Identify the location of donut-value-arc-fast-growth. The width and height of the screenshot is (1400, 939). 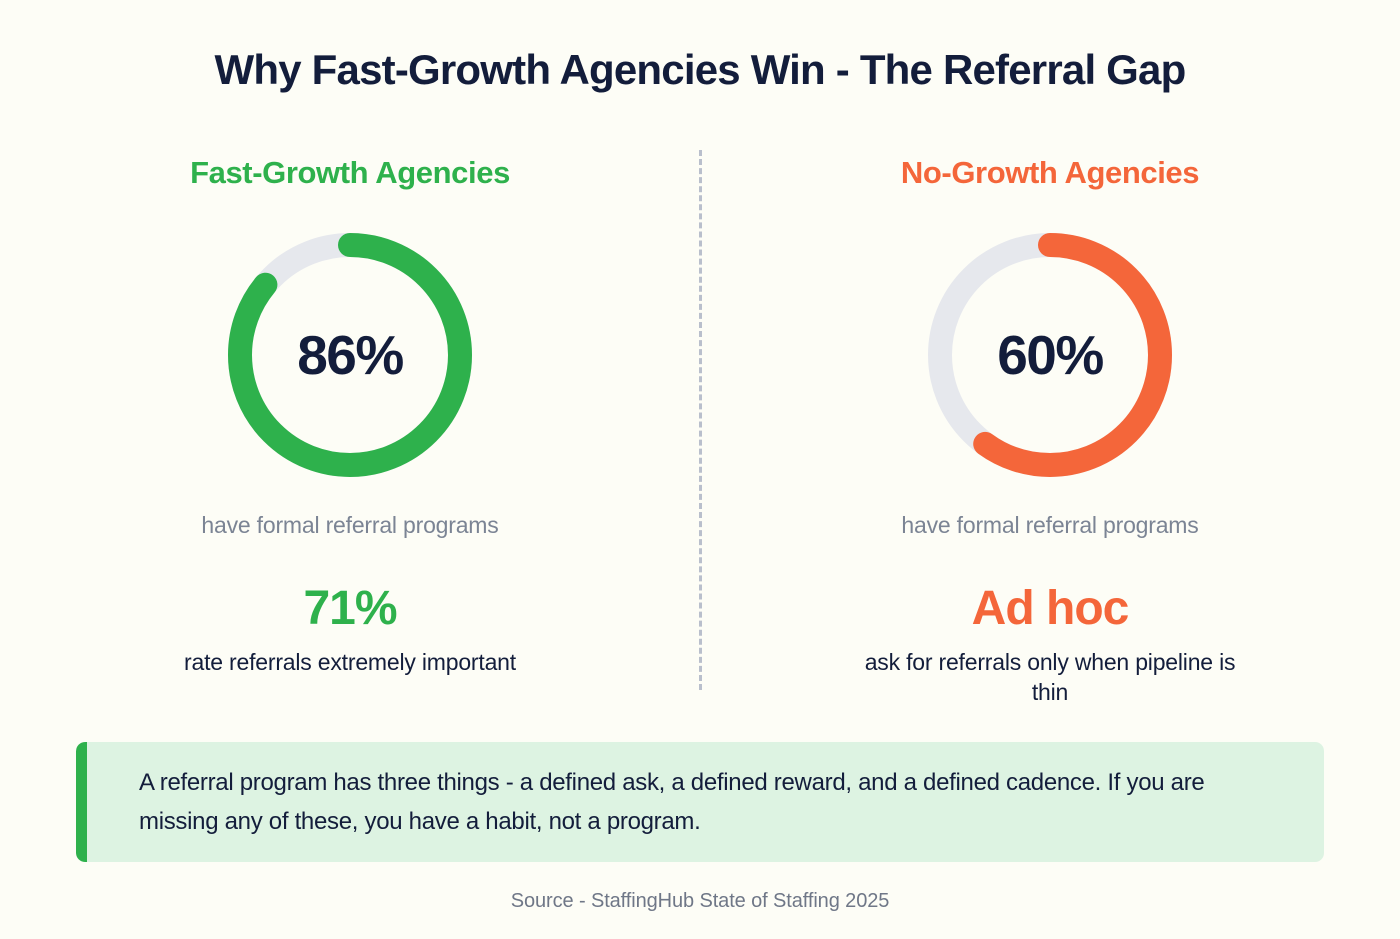
(350, 355).